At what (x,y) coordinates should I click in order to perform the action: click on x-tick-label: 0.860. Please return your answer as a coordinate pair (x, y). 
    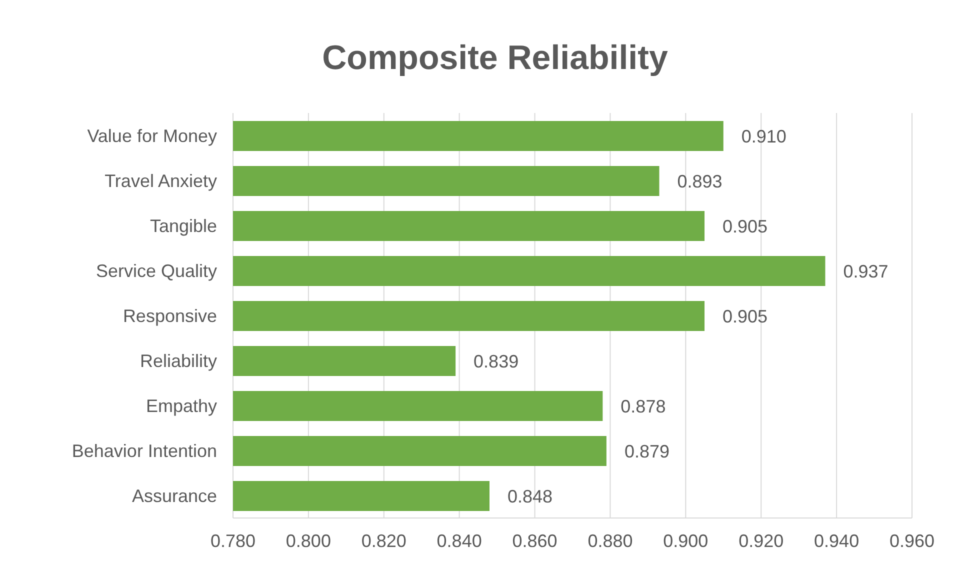
    Looking at the image, I should click on (535, 540).